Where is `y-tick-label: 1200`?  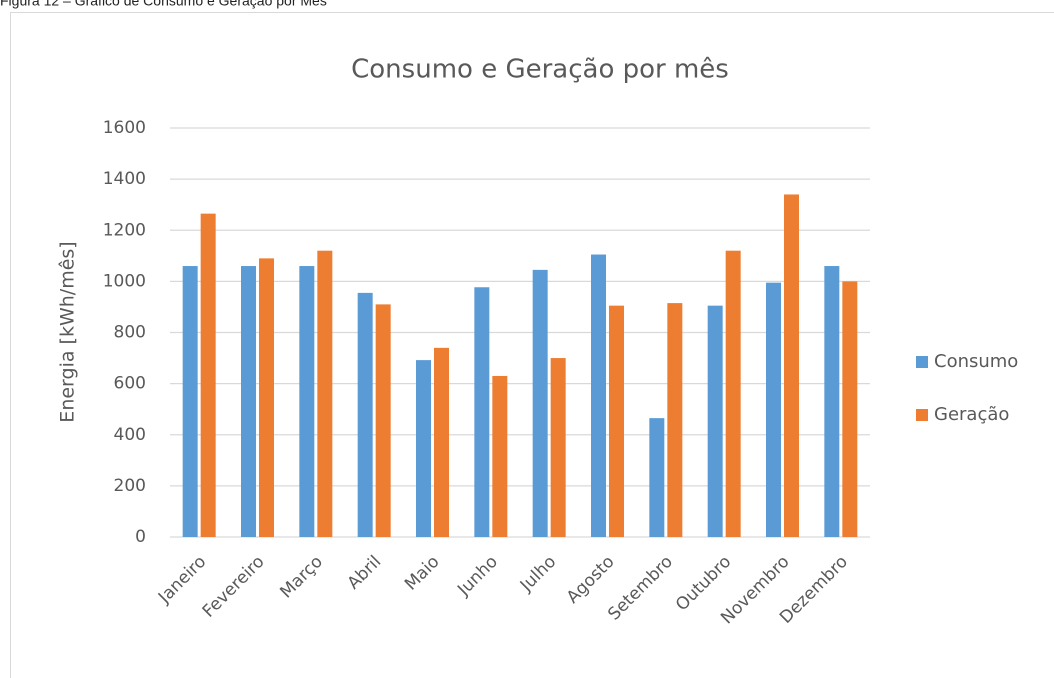 y-tick-label: 1200 is located at coordinates (124, 230).